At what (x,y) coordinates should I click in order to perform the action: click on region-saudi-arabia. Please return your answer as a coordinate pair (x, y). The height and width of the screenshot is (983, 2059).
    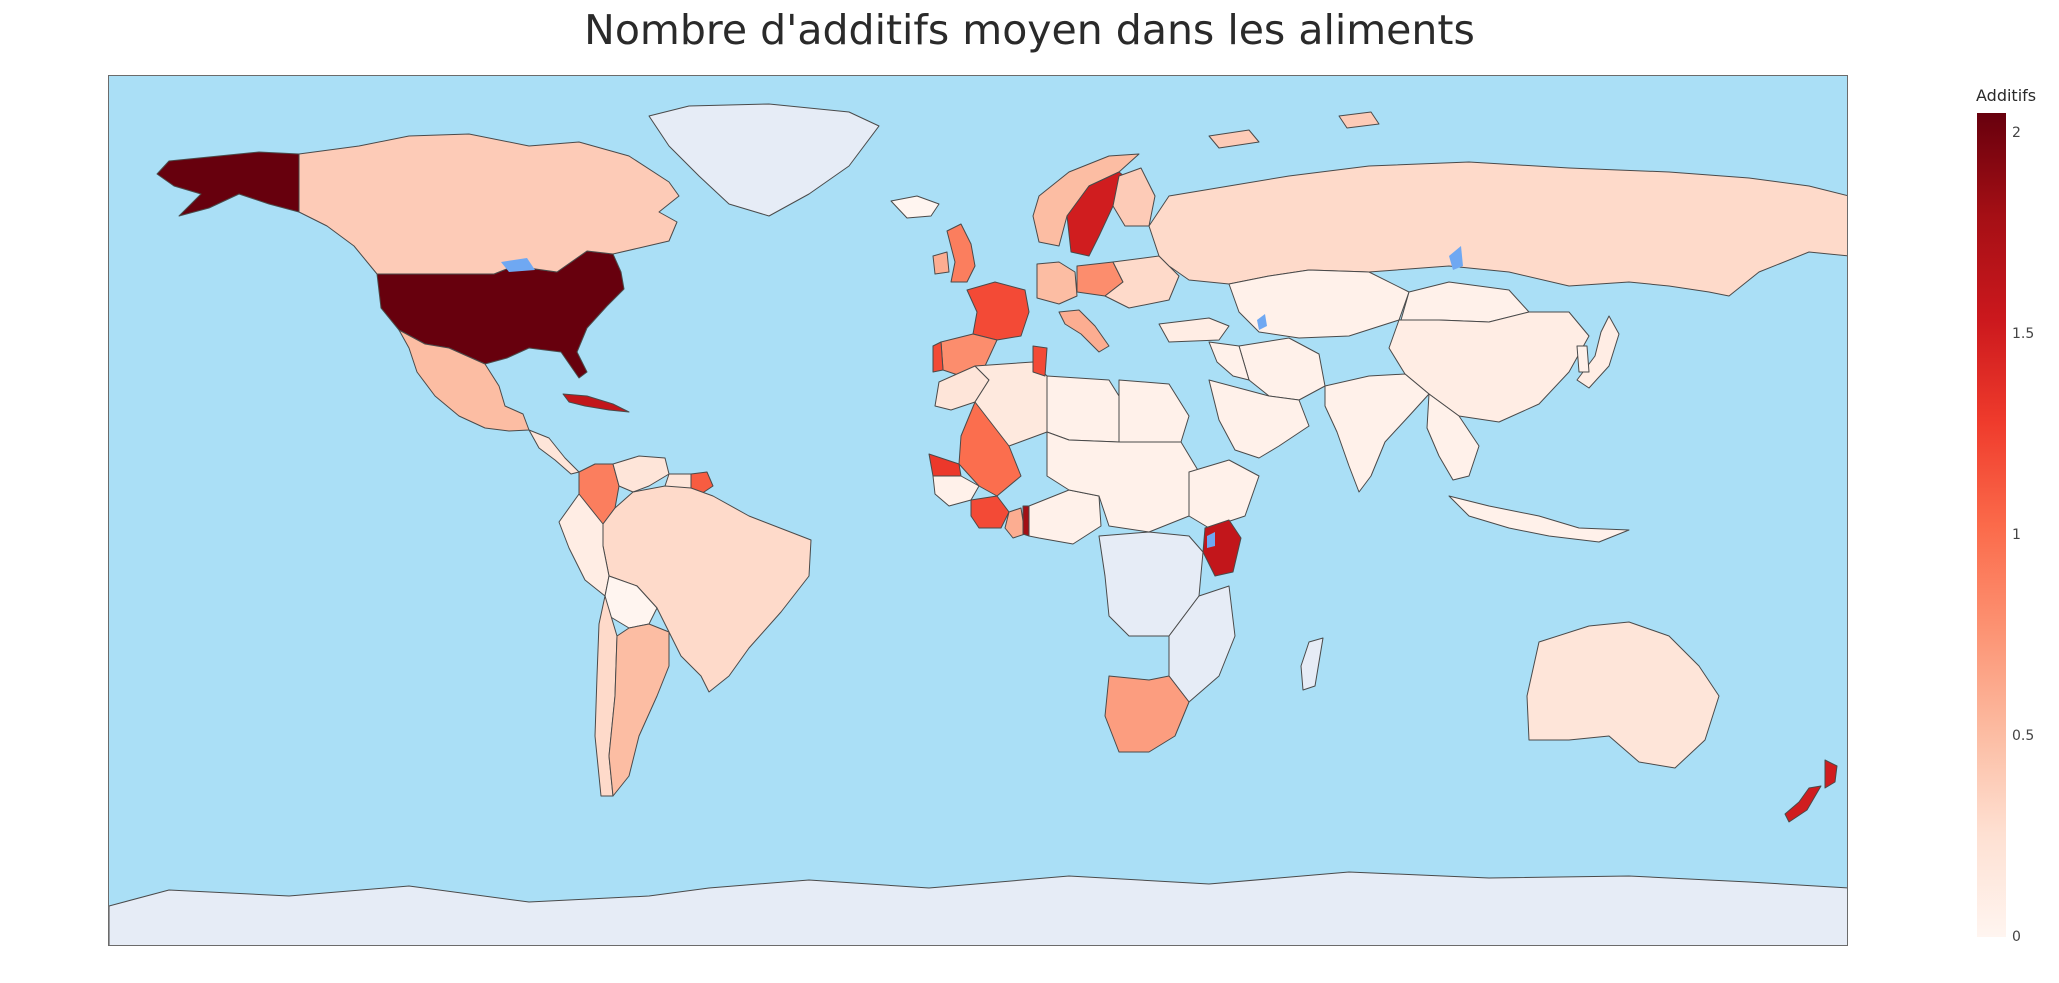
    Looking at the image, I should click on (1259, 419).